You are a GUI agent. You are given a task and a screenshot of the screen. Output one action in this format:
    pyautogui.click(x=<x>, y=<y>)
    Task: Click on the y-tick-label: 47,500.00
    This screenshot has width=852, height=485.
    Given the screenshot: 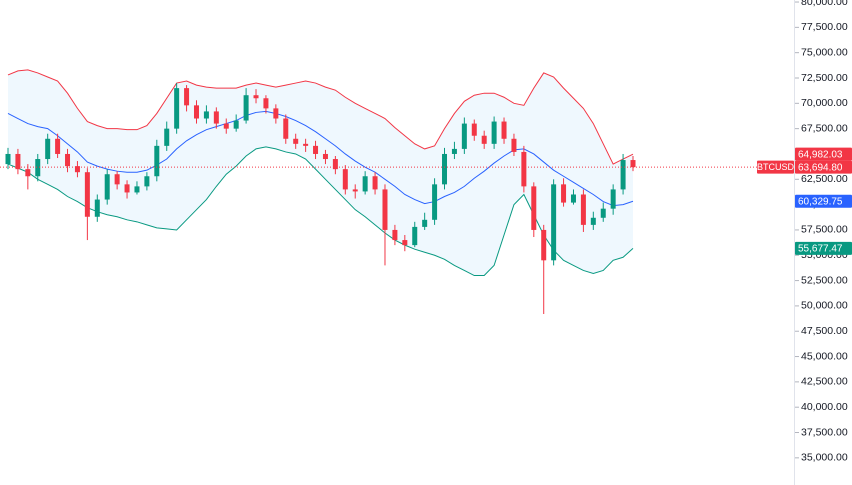 What is the action you would take?
    pyautogui.click(x=824, y=331)
    